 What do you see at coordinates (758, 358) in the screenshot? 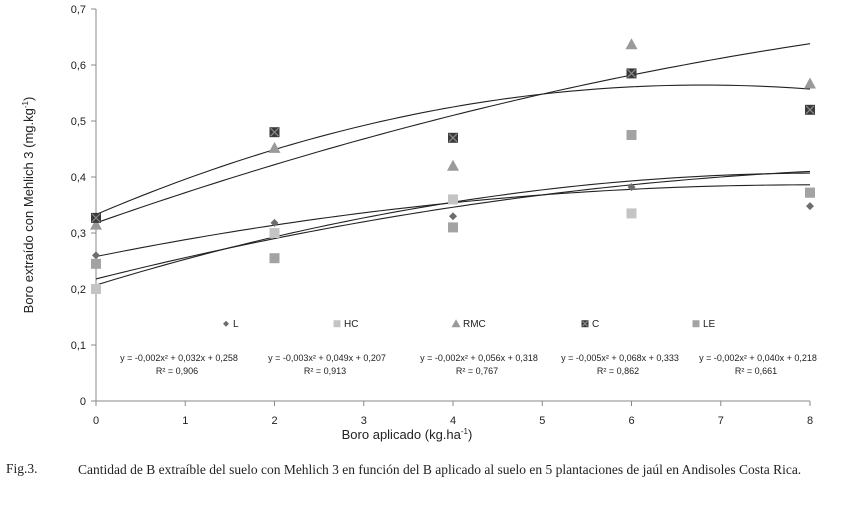
I see `trend-equation-le: y = -0,002x² + 0,040x + 0,218` at bounding box center [758, 358].